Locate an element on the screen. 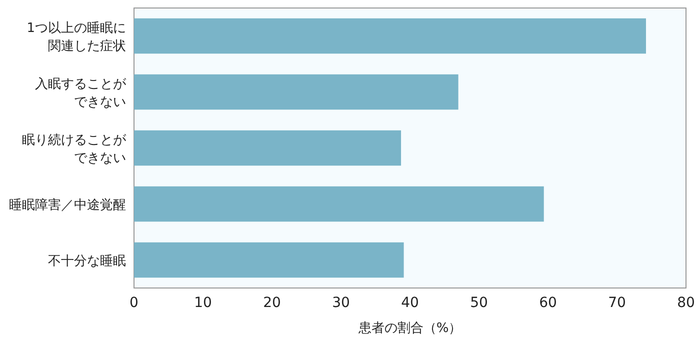  x-tick-label: 80 is located at coordinates (686, 303).